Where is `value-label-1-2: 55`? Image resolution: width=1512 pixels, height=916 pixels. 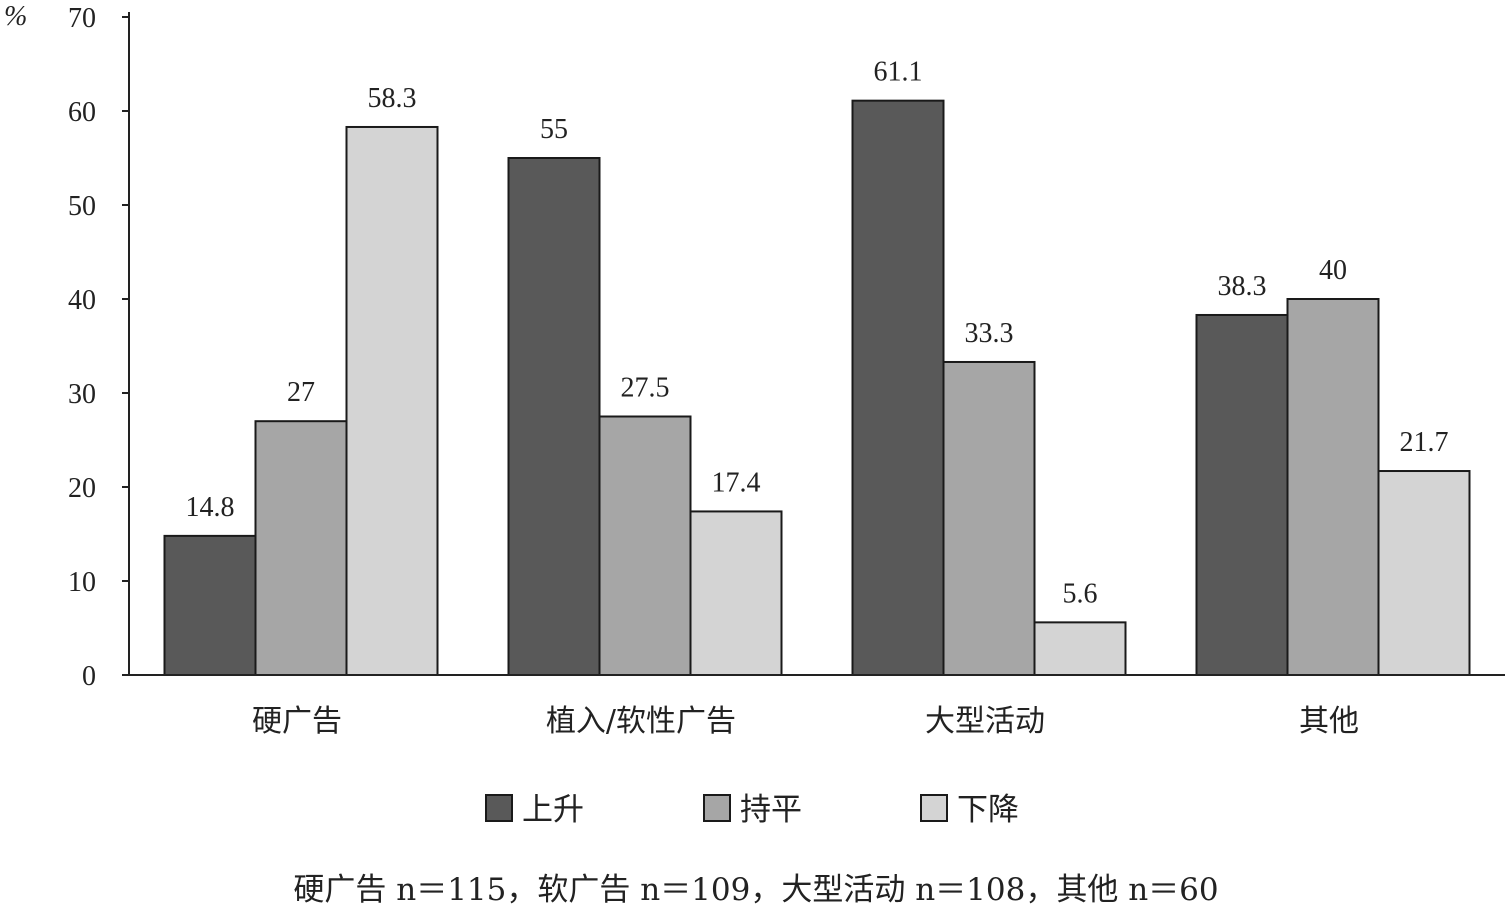
value-label-1-2: 55 is located at coordinates (554, 129).